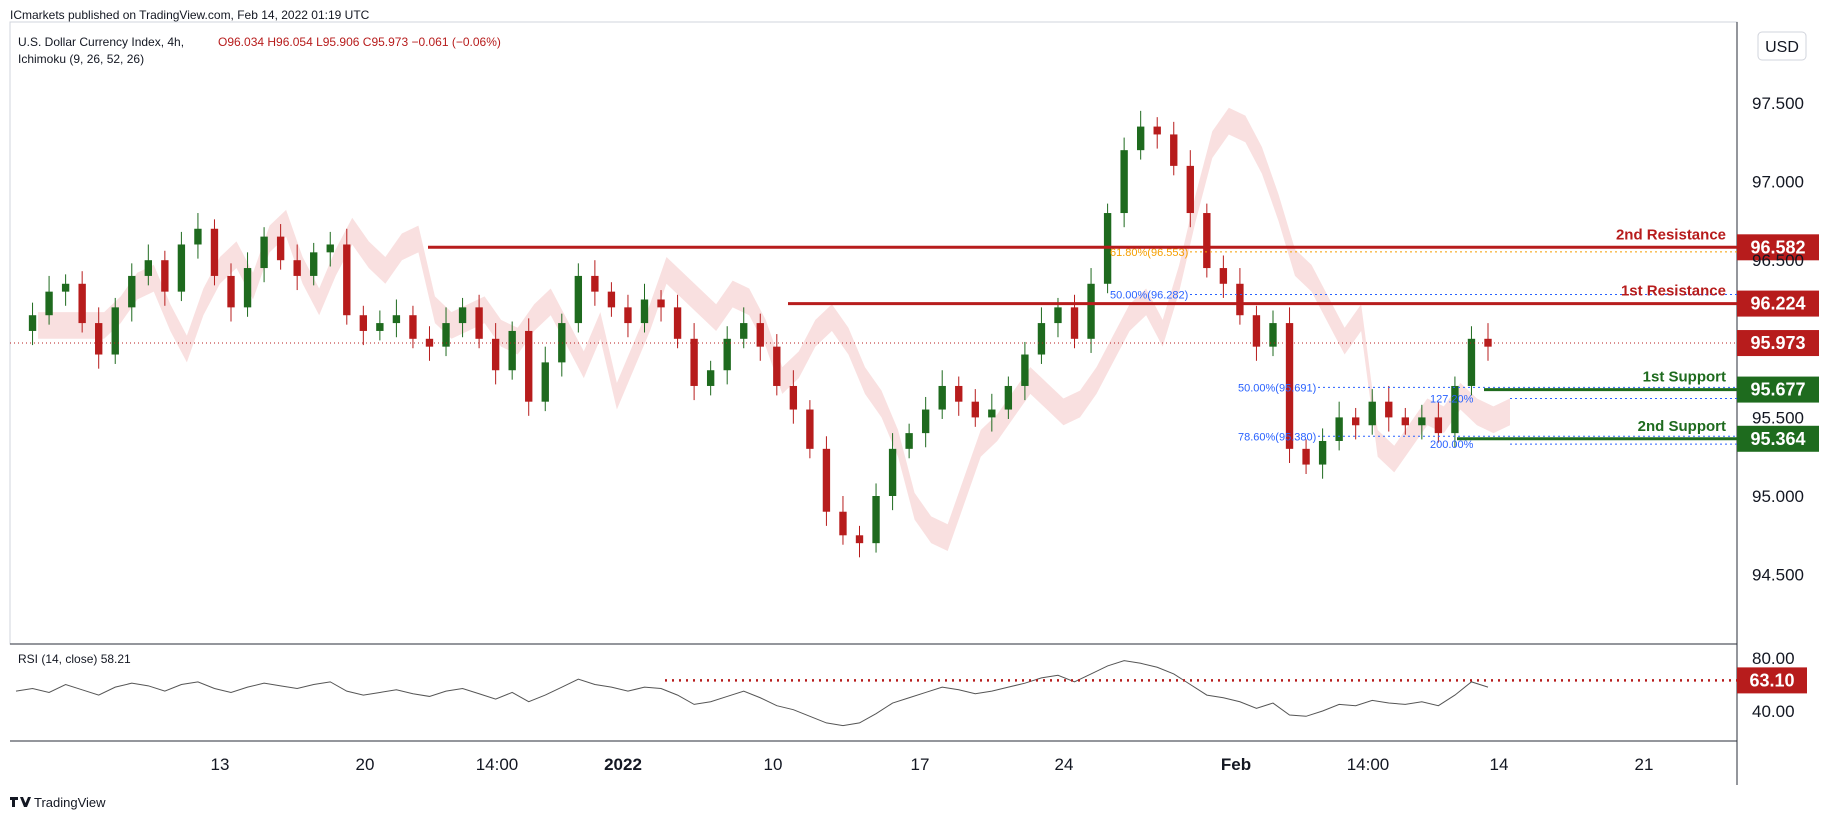 The image size is (1834, 821). I want to click on symbol-title: U.S. Dollar Currency Index, 4h,, so click(101, 42).